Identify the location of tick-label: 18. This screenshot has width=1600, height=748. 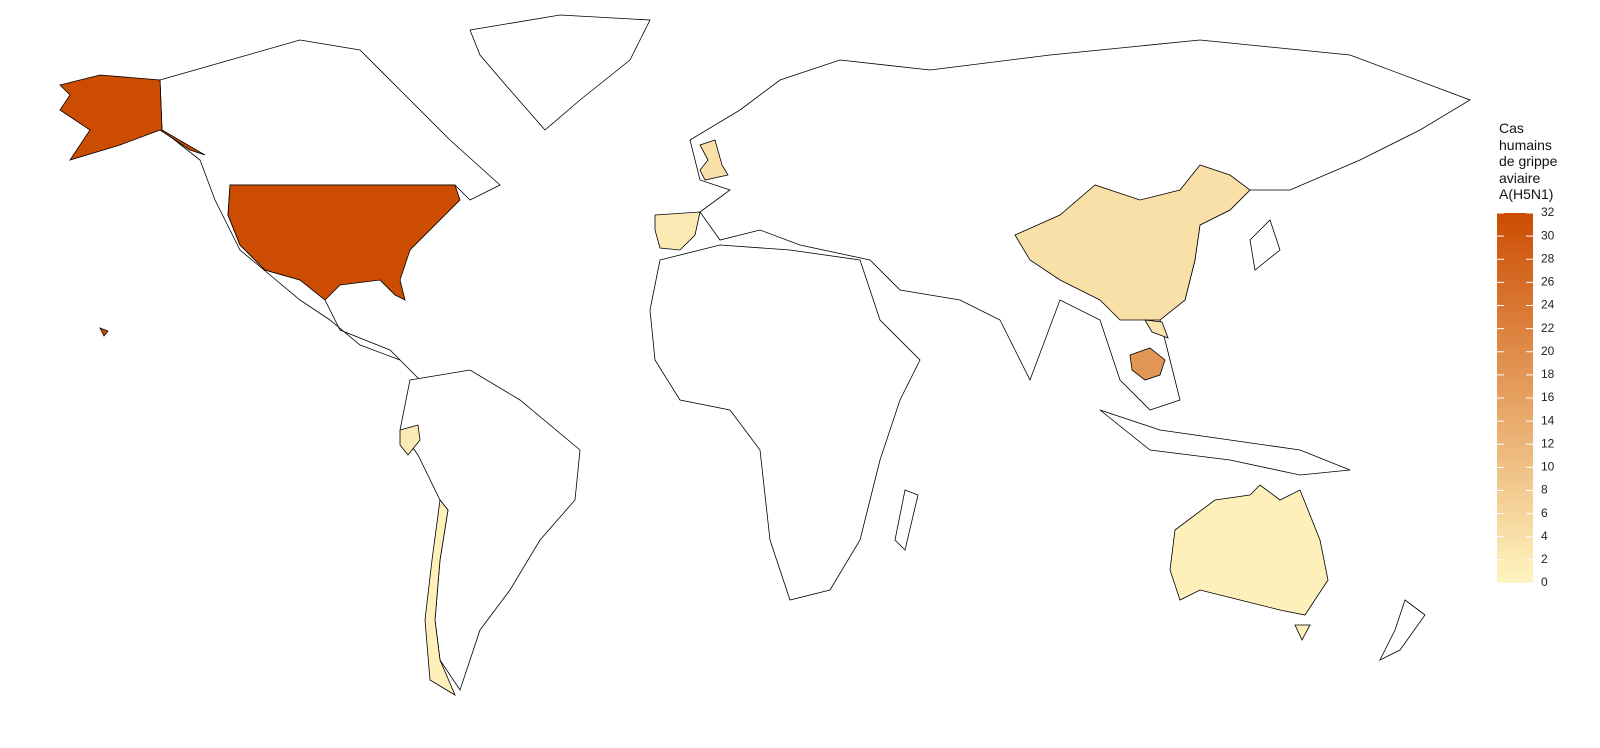
(1548, 374).